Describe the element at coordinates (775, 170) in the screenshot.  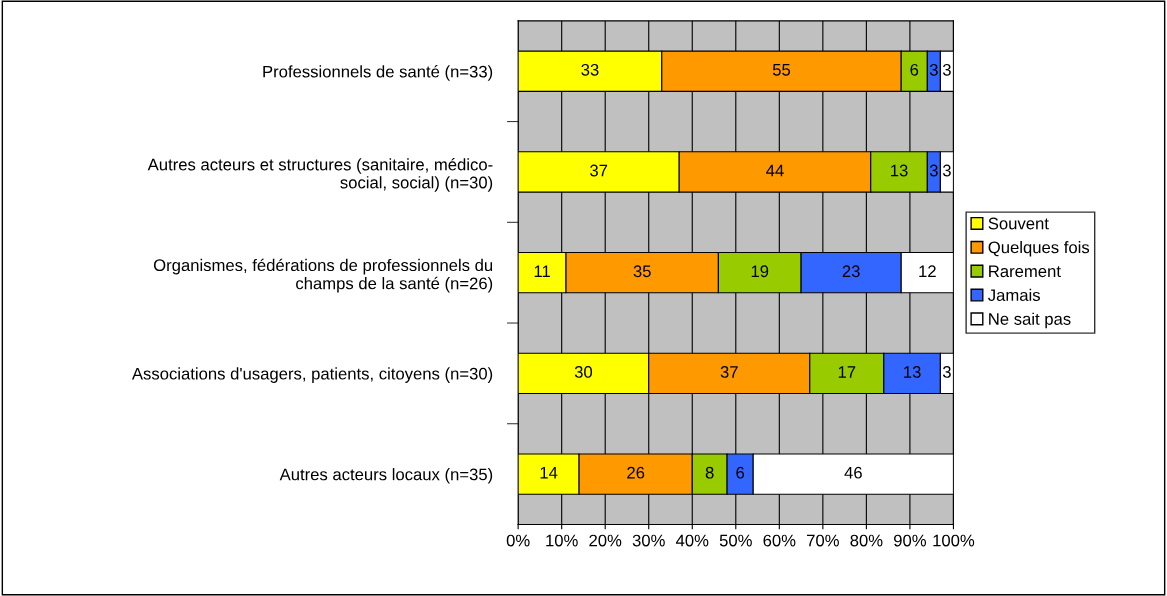
I see `data-label: 44` at that location.